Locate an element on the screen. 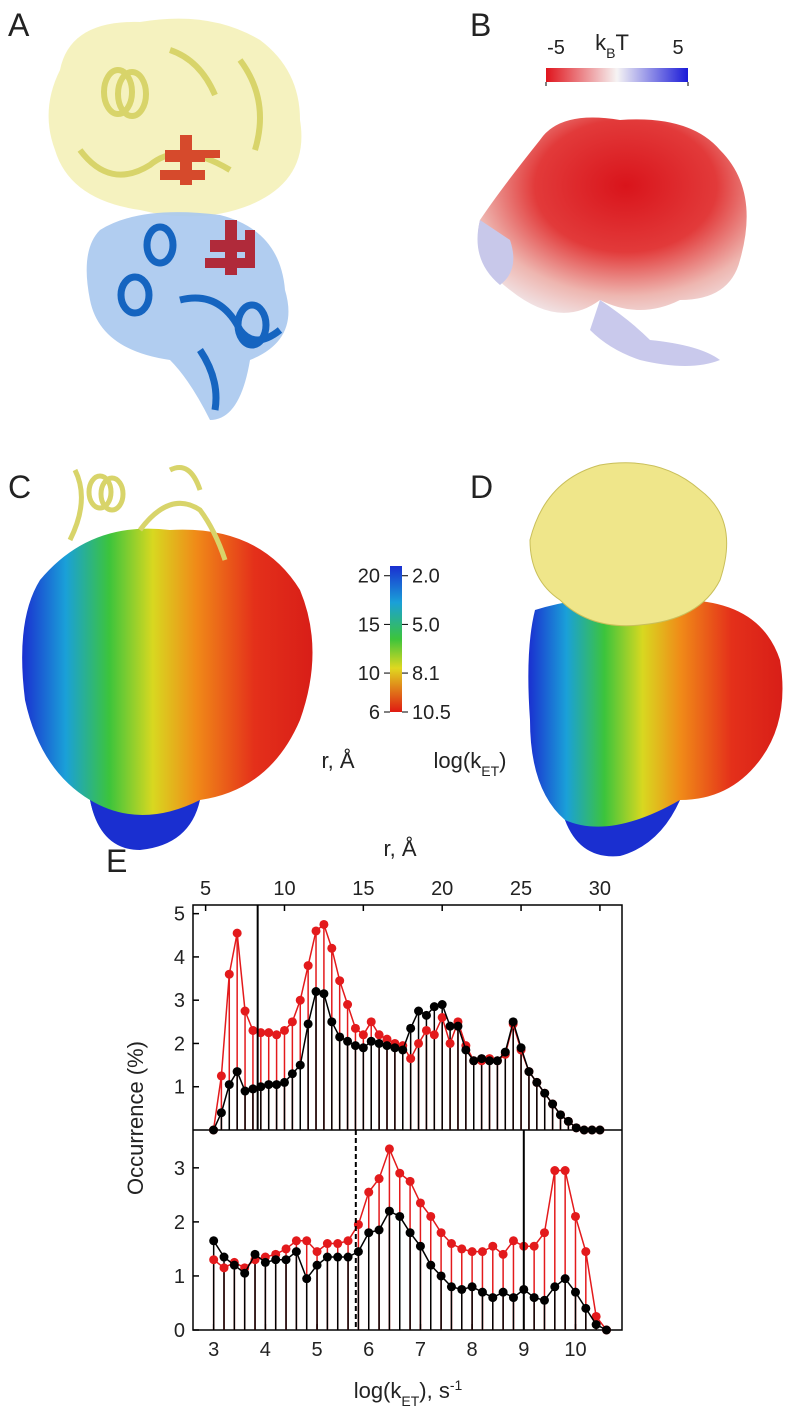 The width and height of the screenshot is (794, 1416). x-axis-title: log(kET), s-1 is located at coordinates (408, 1393).